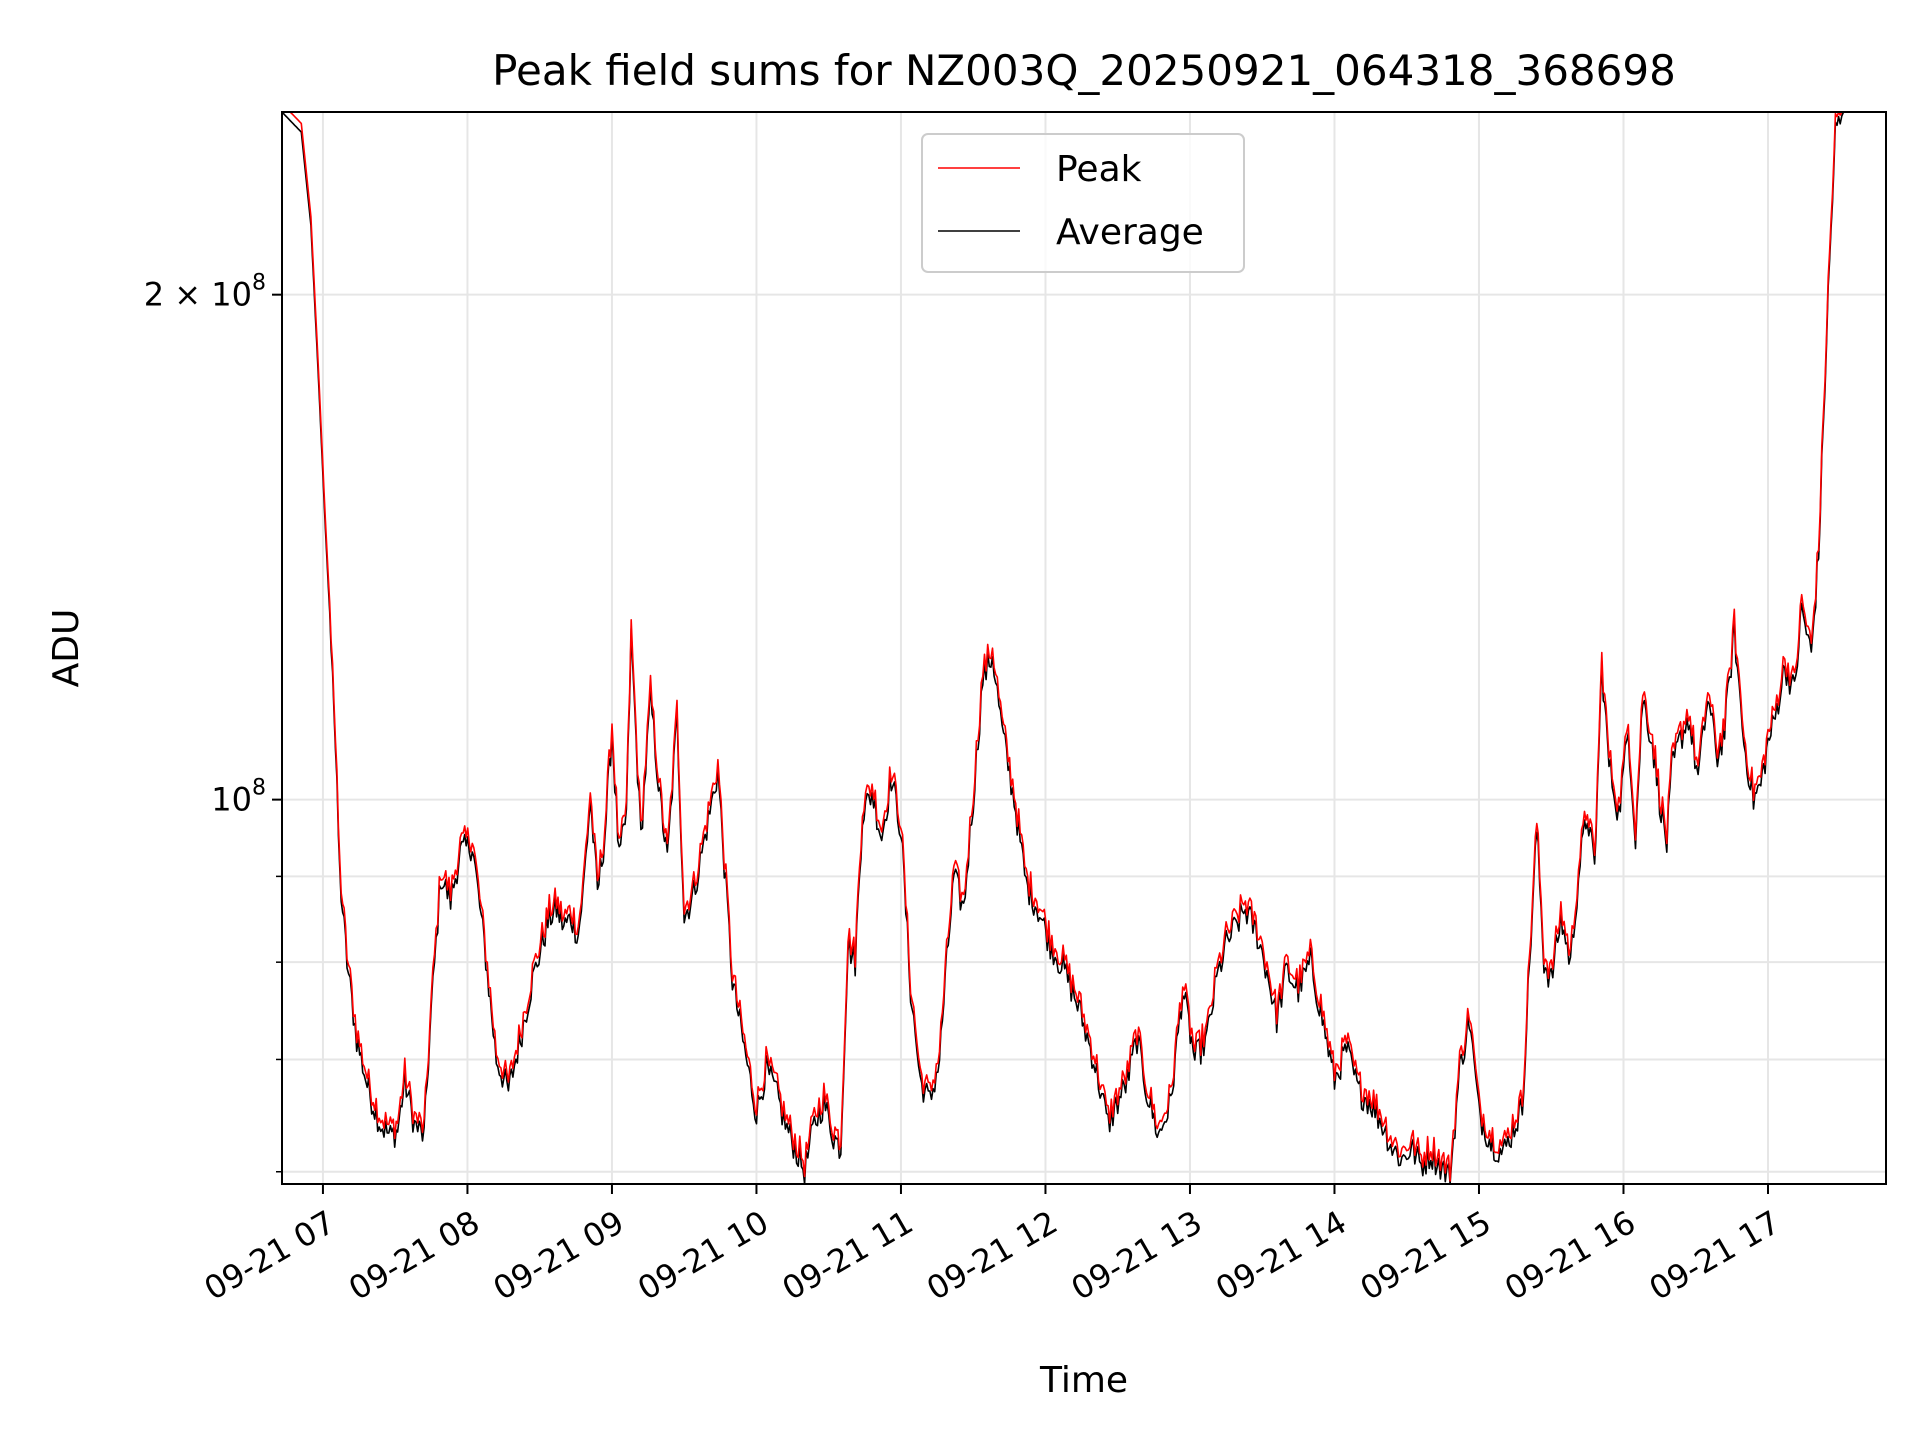 Image resolution: width=1920 pixels, height=1440 pixels. I want to click on y-tick-label-base: 2 × 10, so click(198, 295).